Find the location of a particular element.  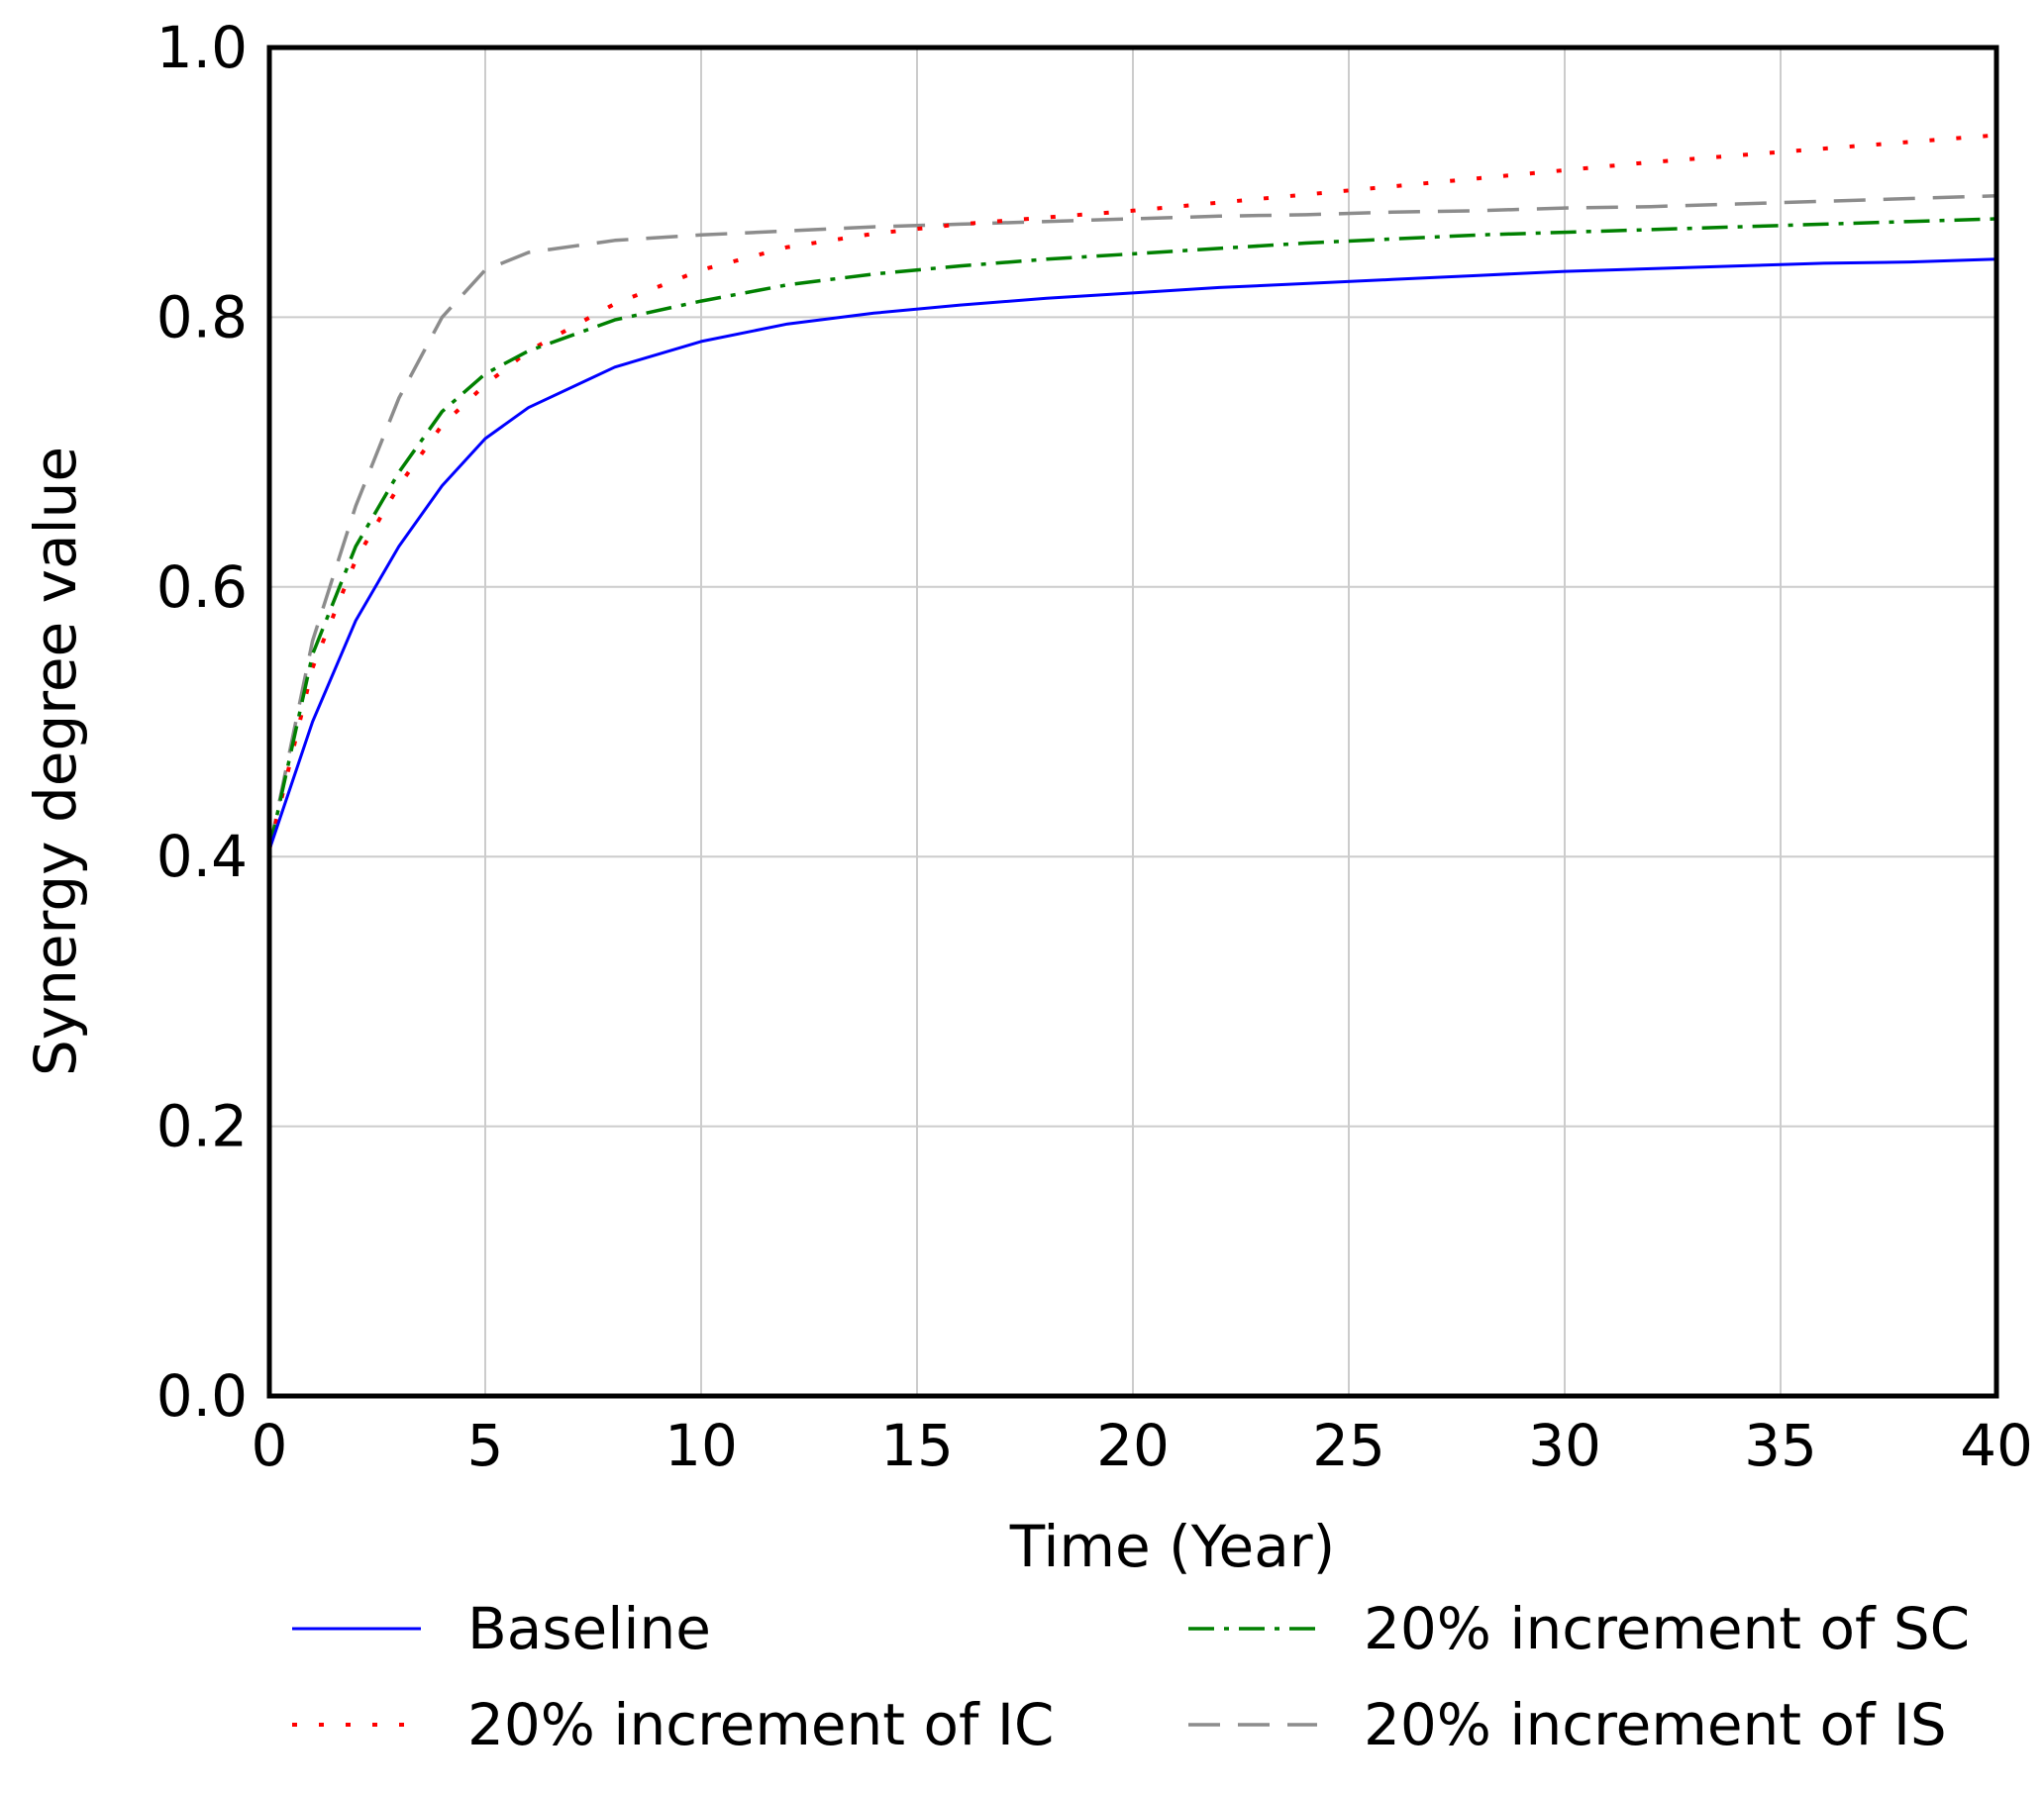

x-tick-label: 15 is located at coordinates (917, 1445).